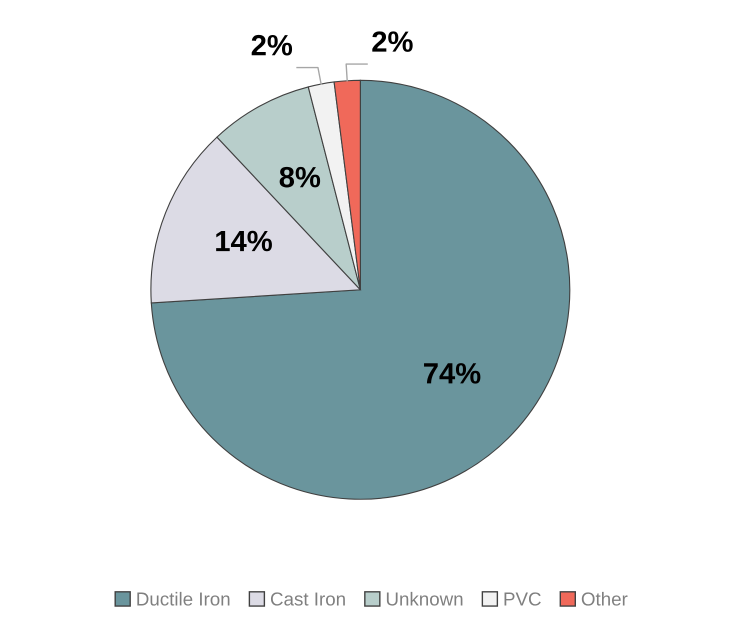  What do you see at coordinates (307, 599) in the screenshot?
I see `legend-label: Cast Iron` at bounding box center [307, 599].